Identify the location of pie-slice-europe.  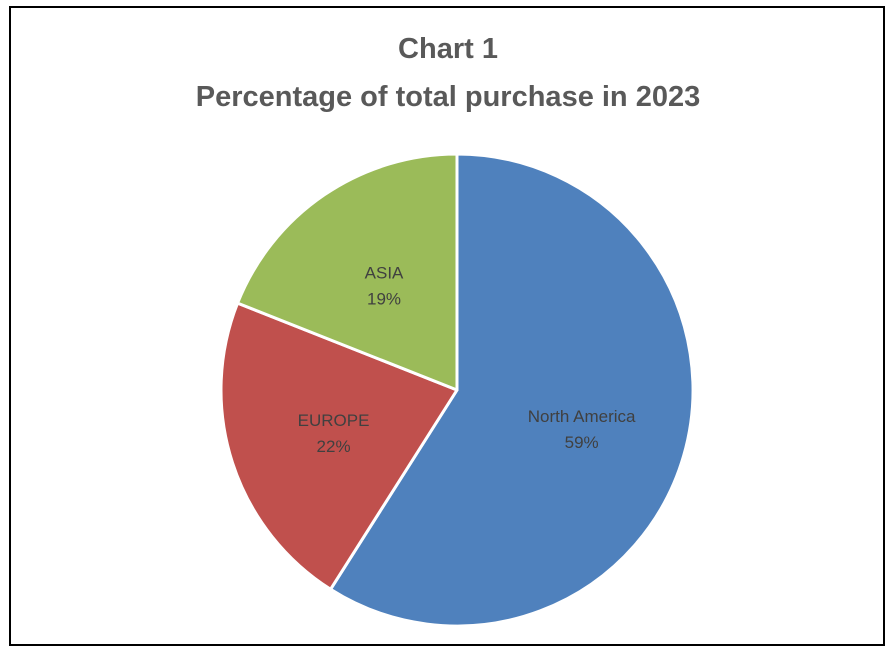
(339, 446).